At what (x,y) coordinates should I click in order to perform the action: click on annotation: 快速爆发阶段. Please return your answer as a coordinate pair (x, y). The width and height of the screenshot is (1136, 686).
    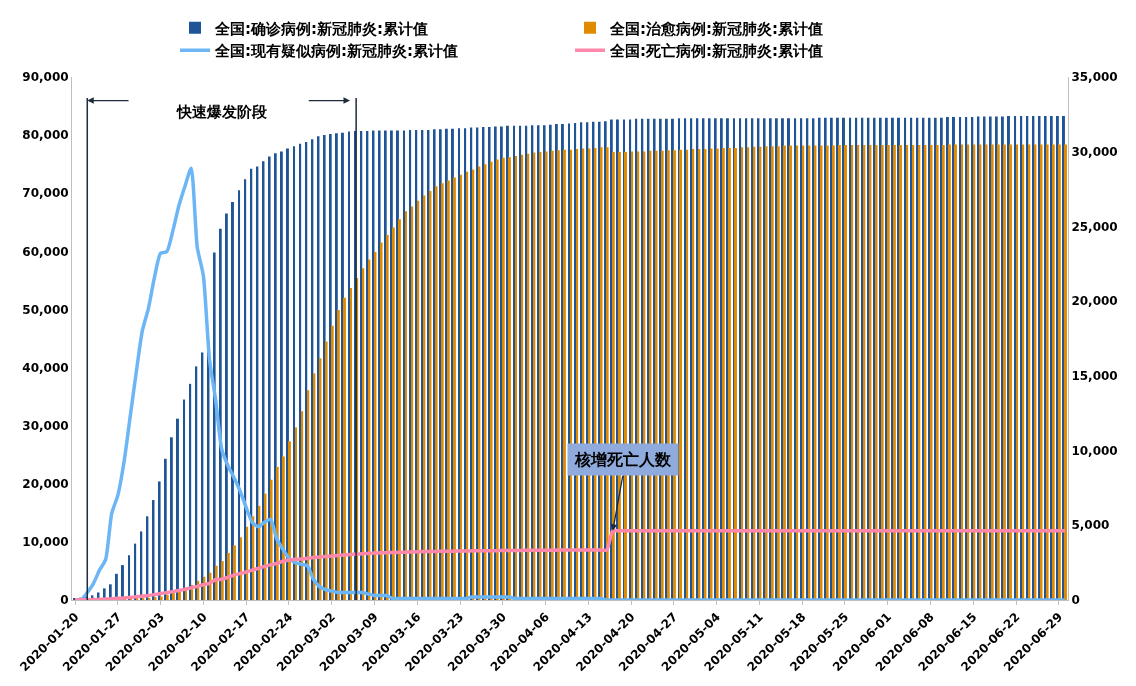
    Looking at the image, I should click on (222, 112).